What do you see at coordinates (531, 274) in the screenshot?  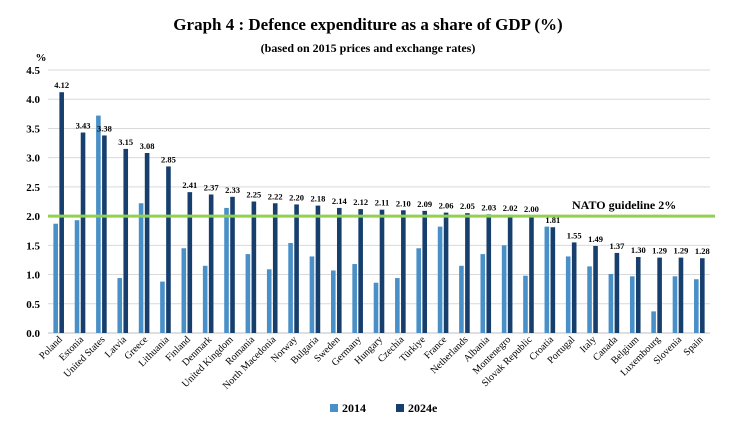 I see `bar-2024e-slovak-republic` at bounding box center [531, 274].